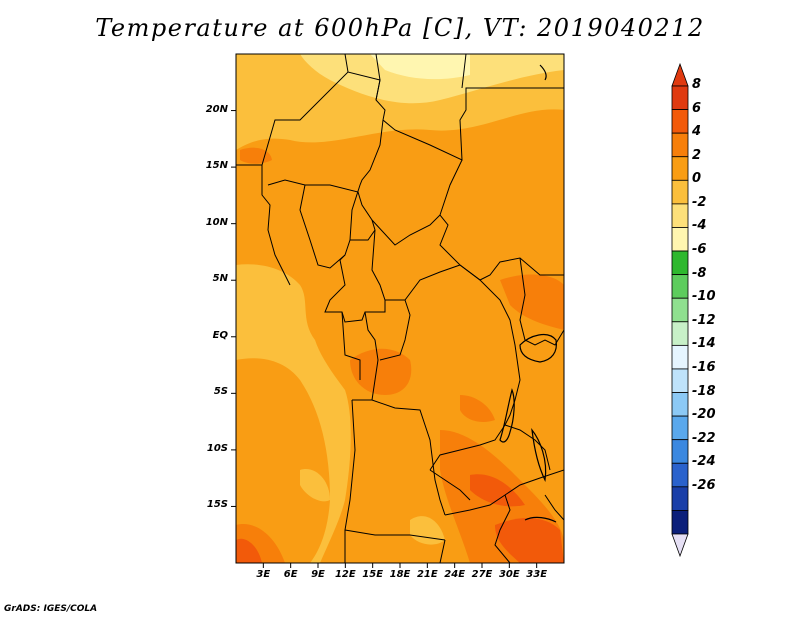 This screenshot has width=800, height=618. What do you see at coordinates (290, 574) in the screenshot?
I see `lon-tick-label: 6E` at bounding box center [290, 574].